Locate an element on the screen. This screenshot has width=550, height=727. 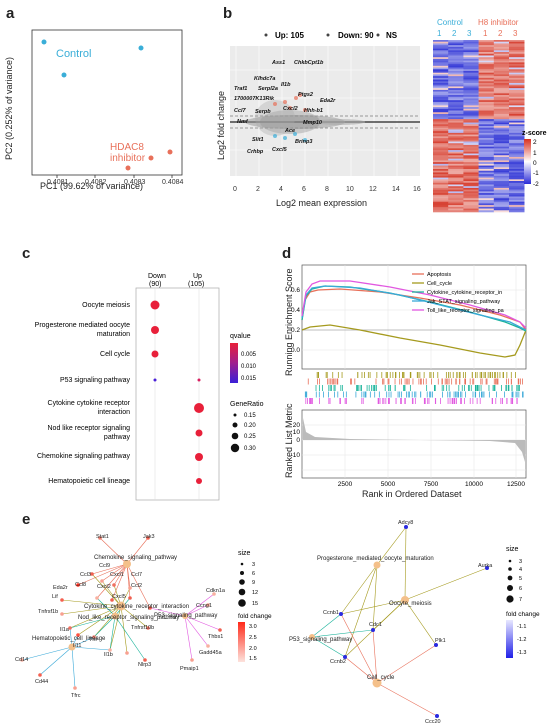
network-pathway-label: P53_signaling_pathway is located at coordinates (320, 640).